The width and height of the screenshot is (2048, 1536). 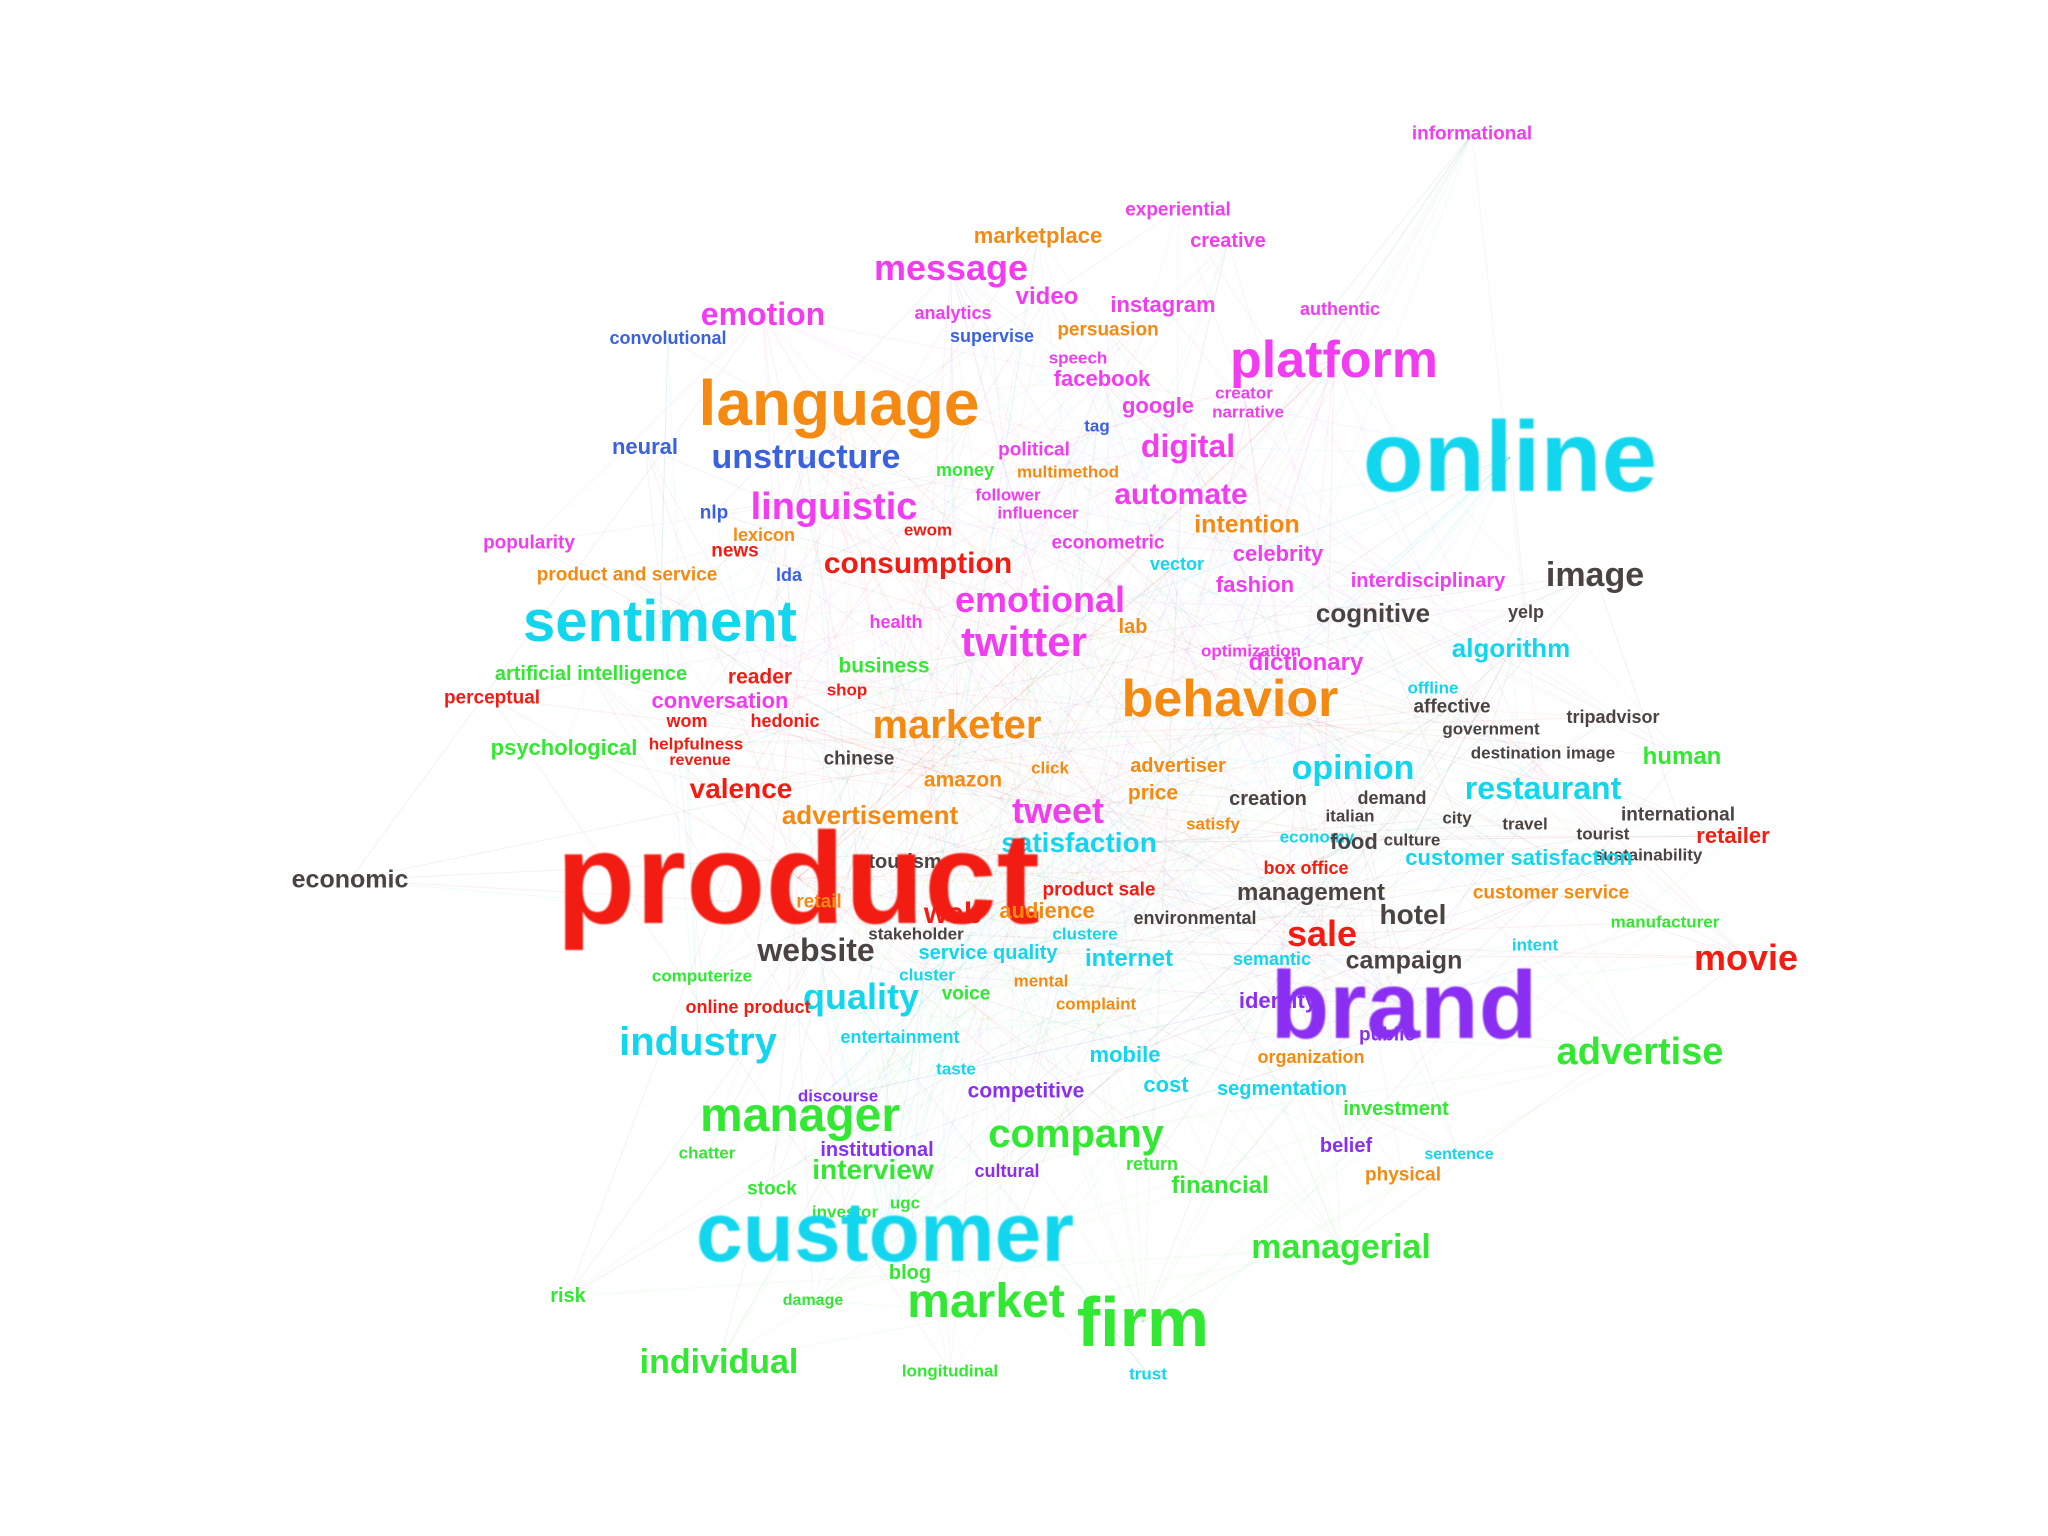 I want to click on word-node: food, so click(x=1354, y=841).